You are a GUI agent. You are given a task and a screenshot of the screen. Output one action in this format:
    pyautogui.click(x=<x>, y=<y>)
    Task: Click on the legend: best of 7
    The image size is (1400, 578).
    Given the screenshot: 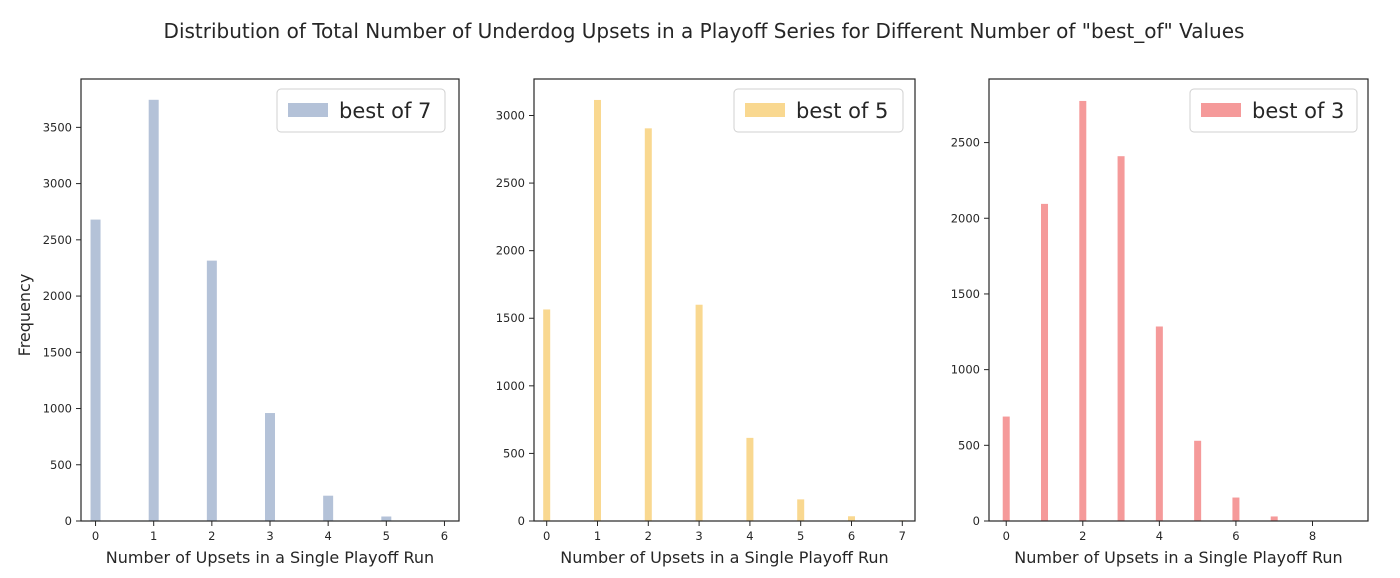 What is the action you would take?
    pyautogui.click(x=361, y=110)
    